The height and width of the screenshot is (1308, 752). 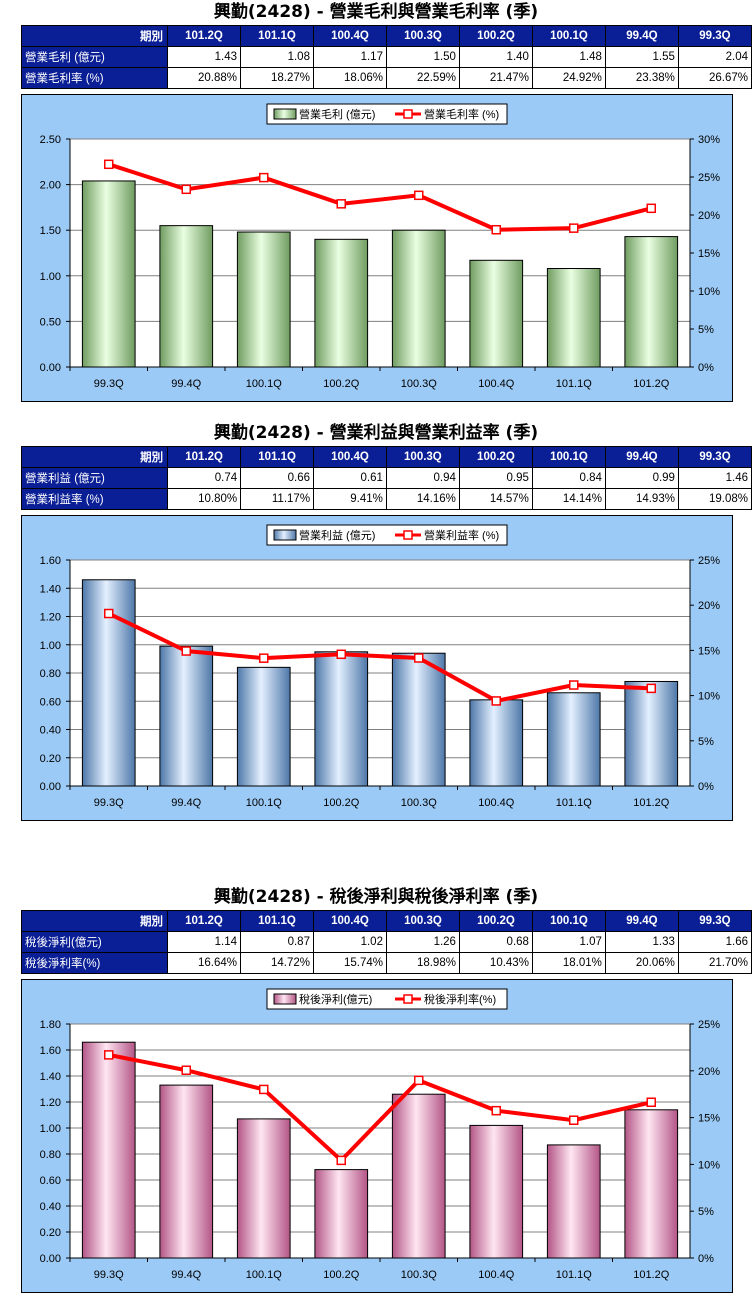 What do you see at coordinates (422, 499) in the screenshot?
I see `table-cell: 14.16%` at bounding box center [422, 499].